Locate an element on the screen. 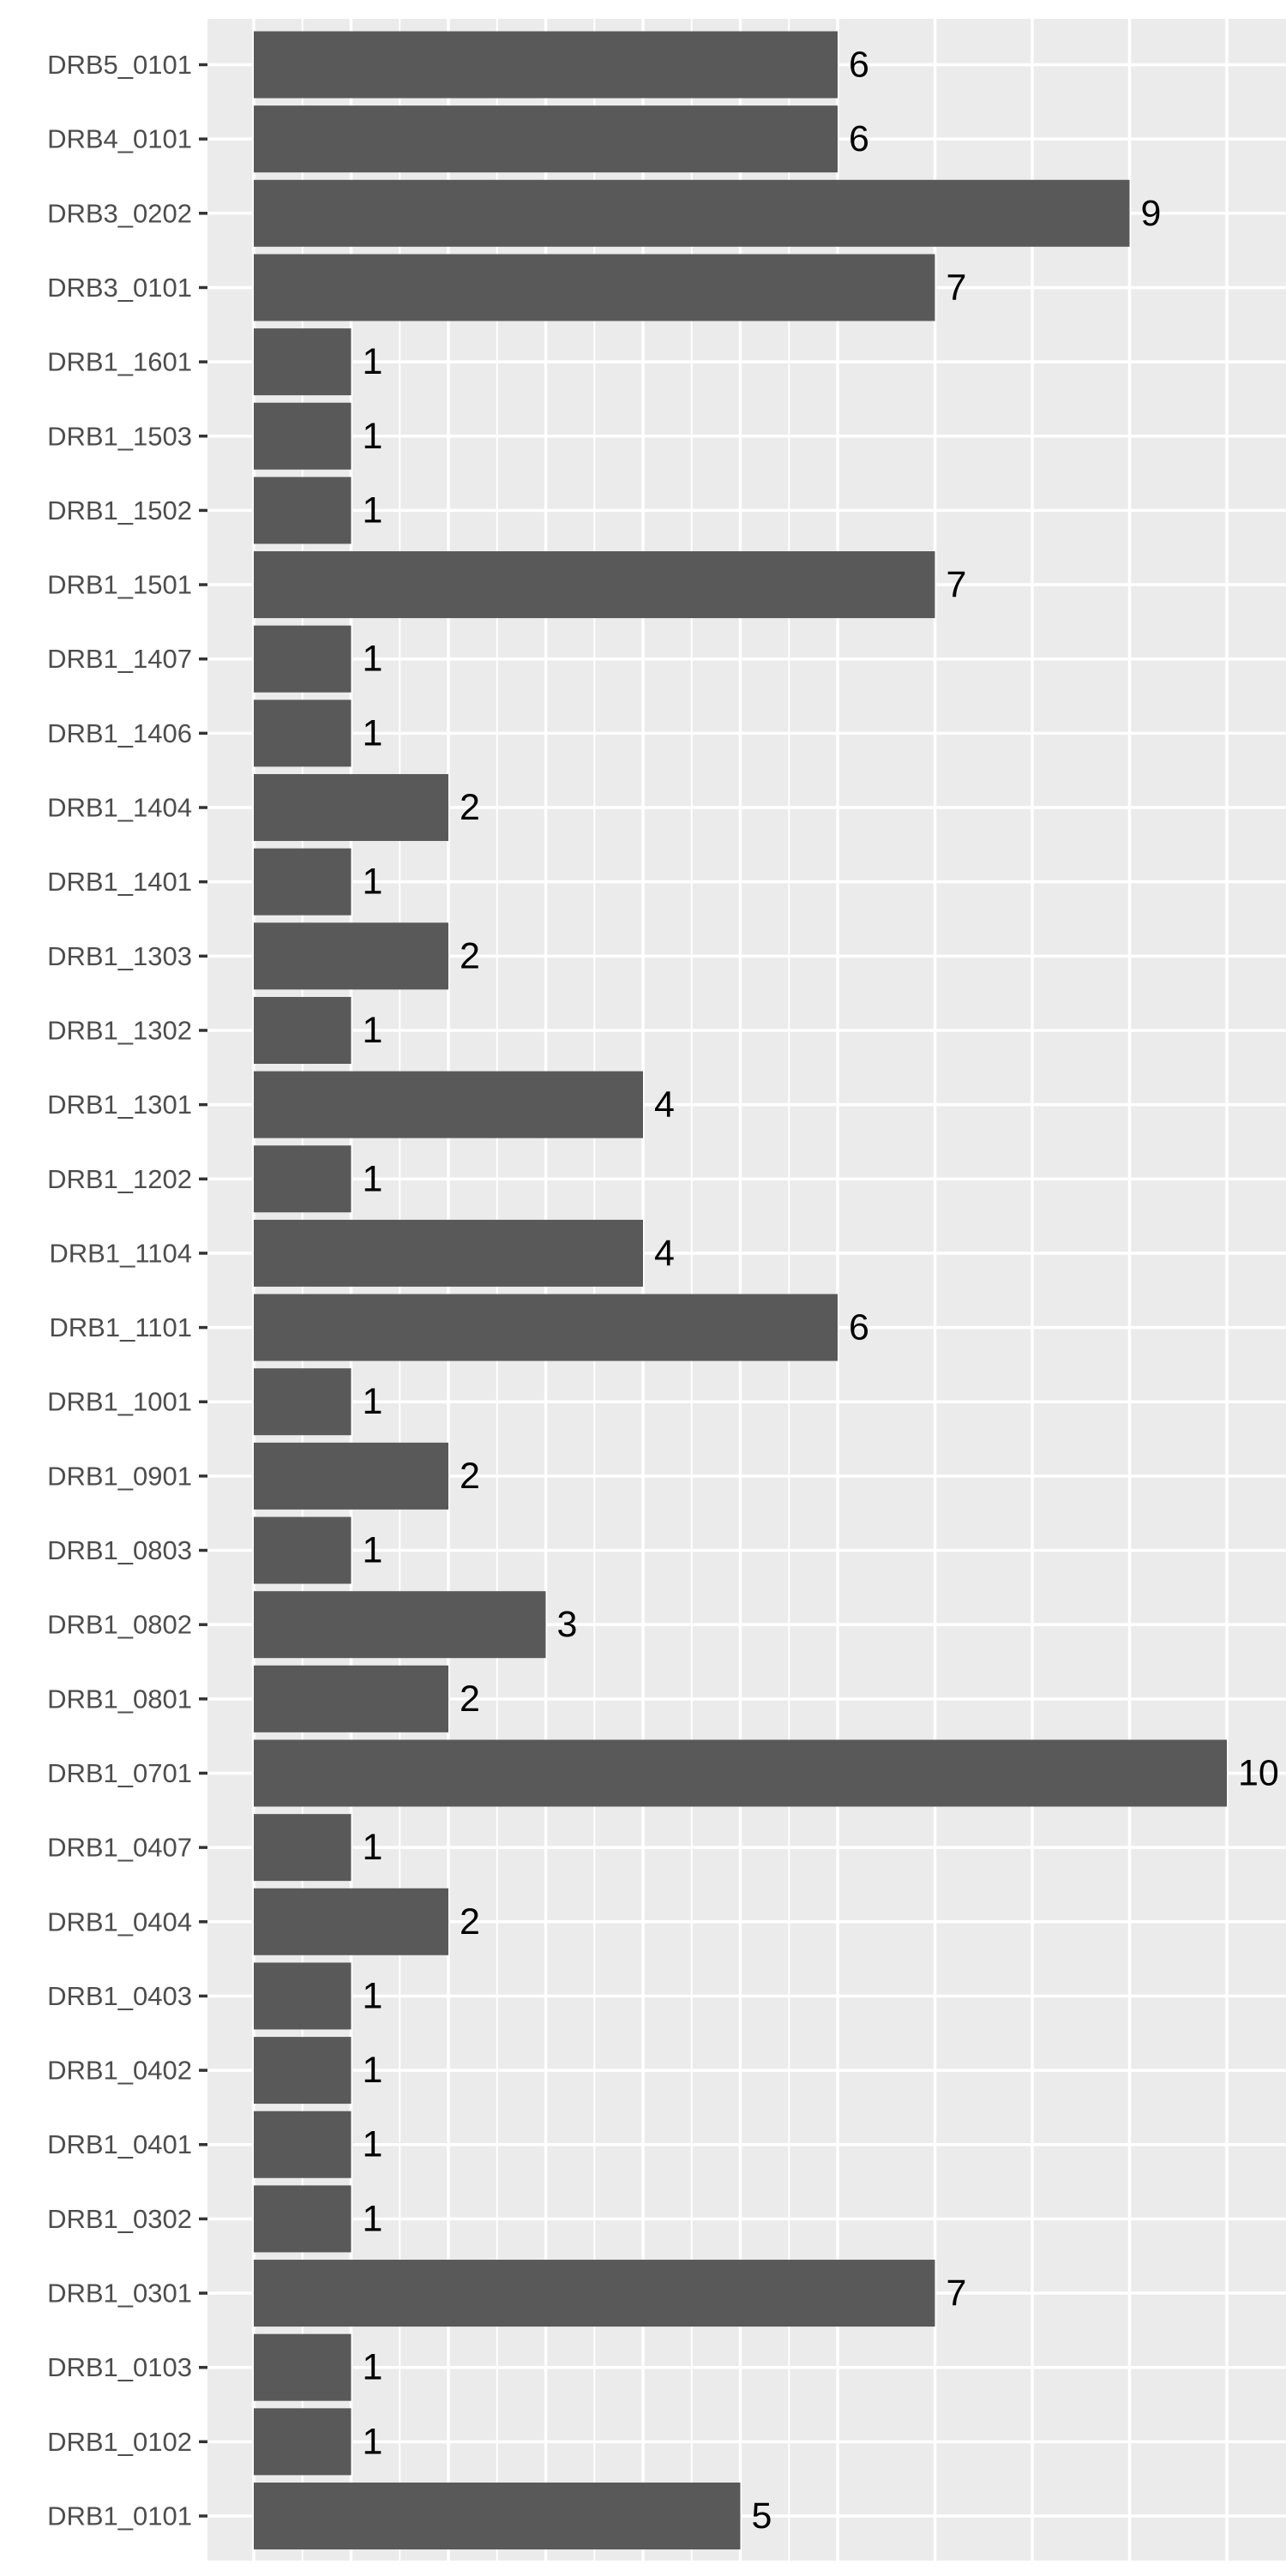 The image size is (1286, 2576). y-tick-label: DRB1_0102 is located at coordinates (119, 2442).